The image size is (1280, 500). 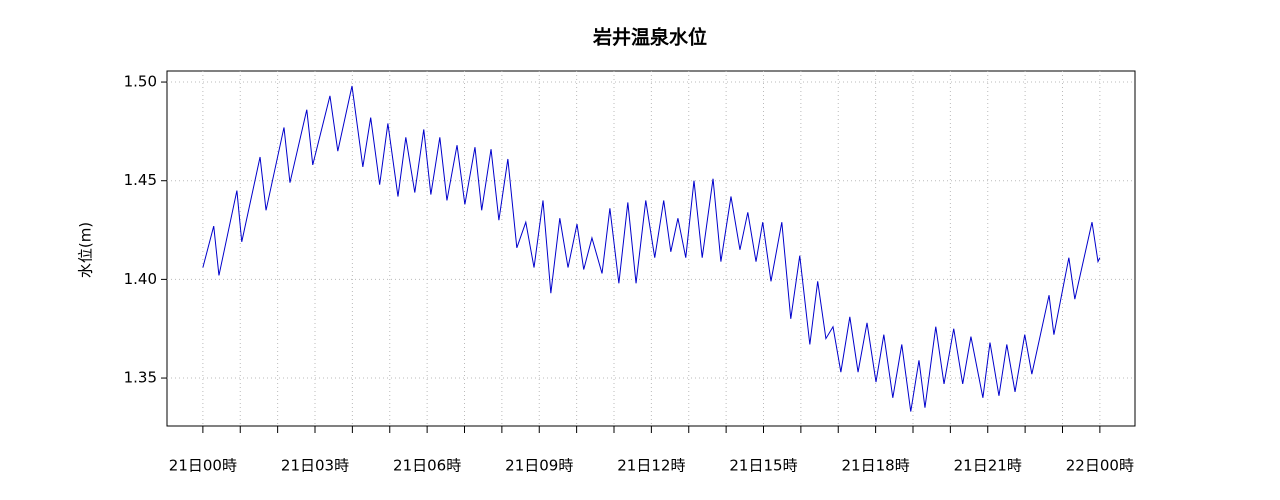 I want to click on y-axis-label: 水位(m), so click(x=86, y=250).